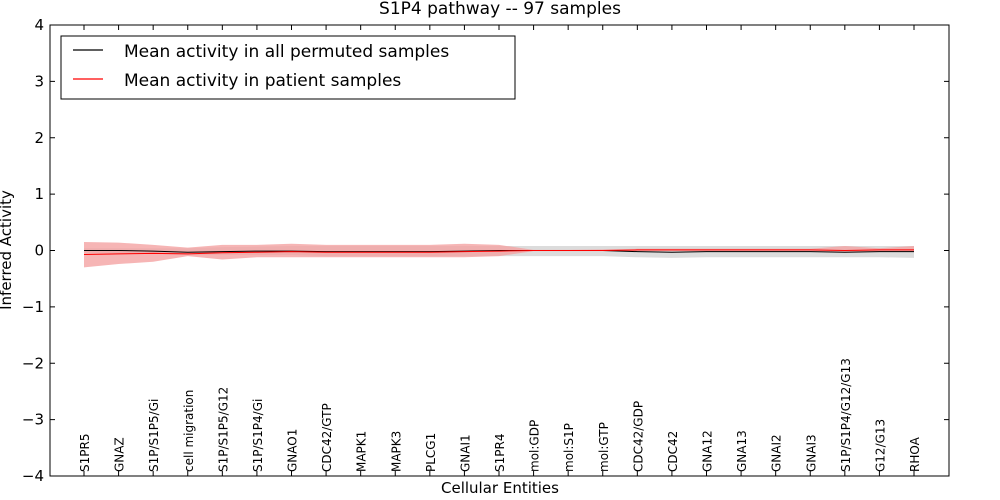  What do you see at coordinates (880, 445) in the screenshot?
I see `x-tick-label: G12/G13` at bounding box center [880, 445].